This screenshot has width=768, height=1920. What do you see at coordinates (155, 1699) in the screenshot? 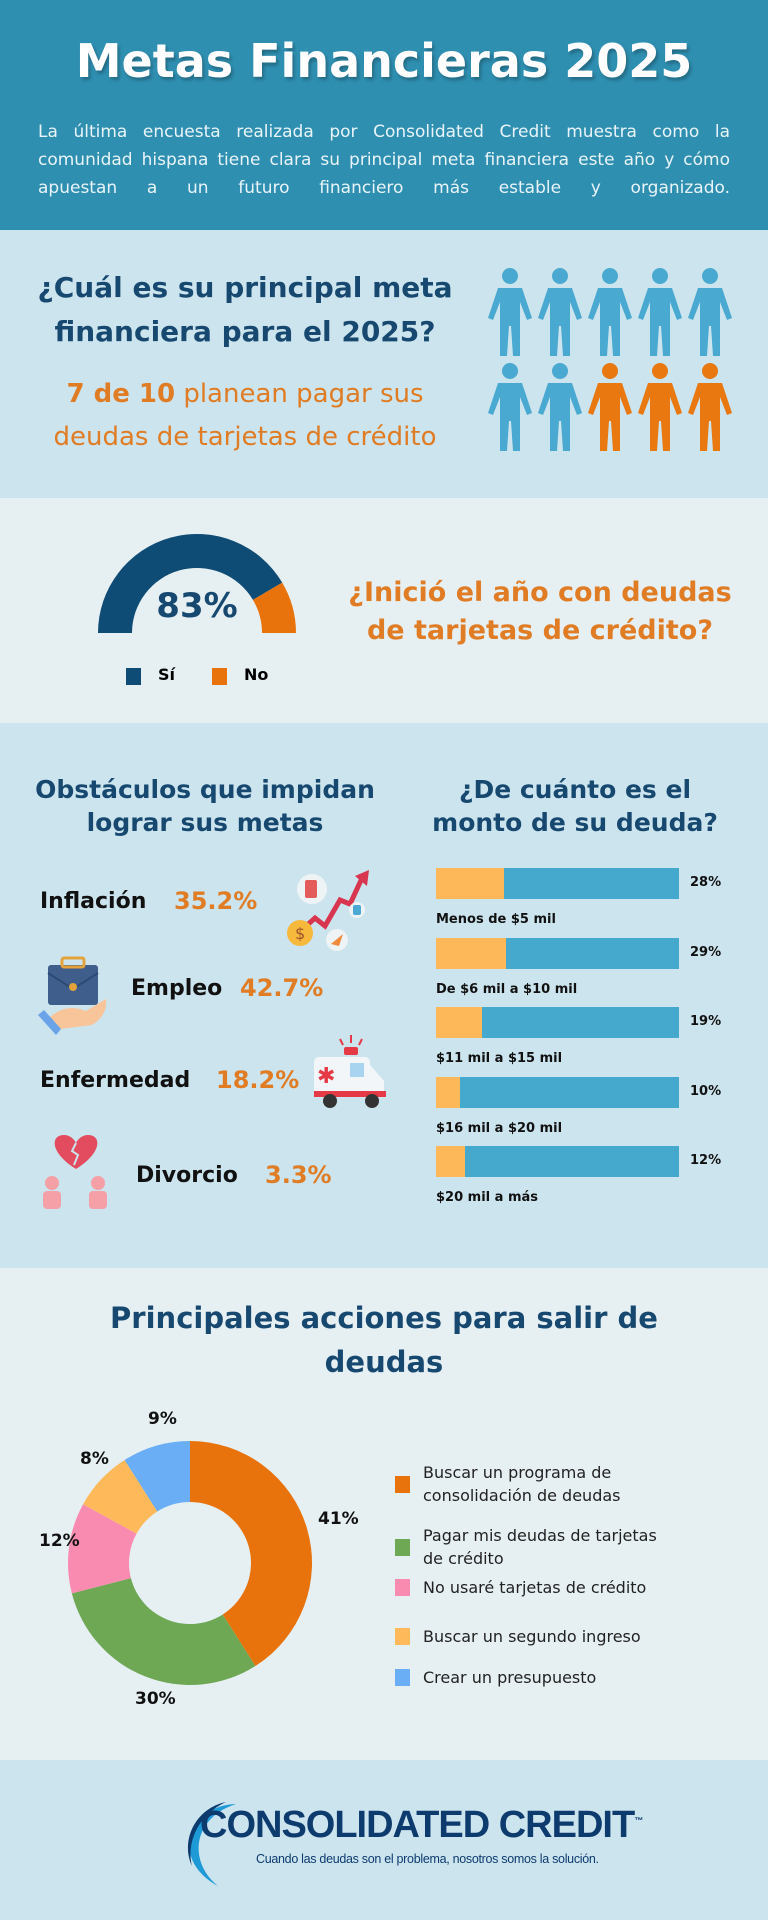
I see `donut-slice-label: 30%` at bounding box center [155, 1699].